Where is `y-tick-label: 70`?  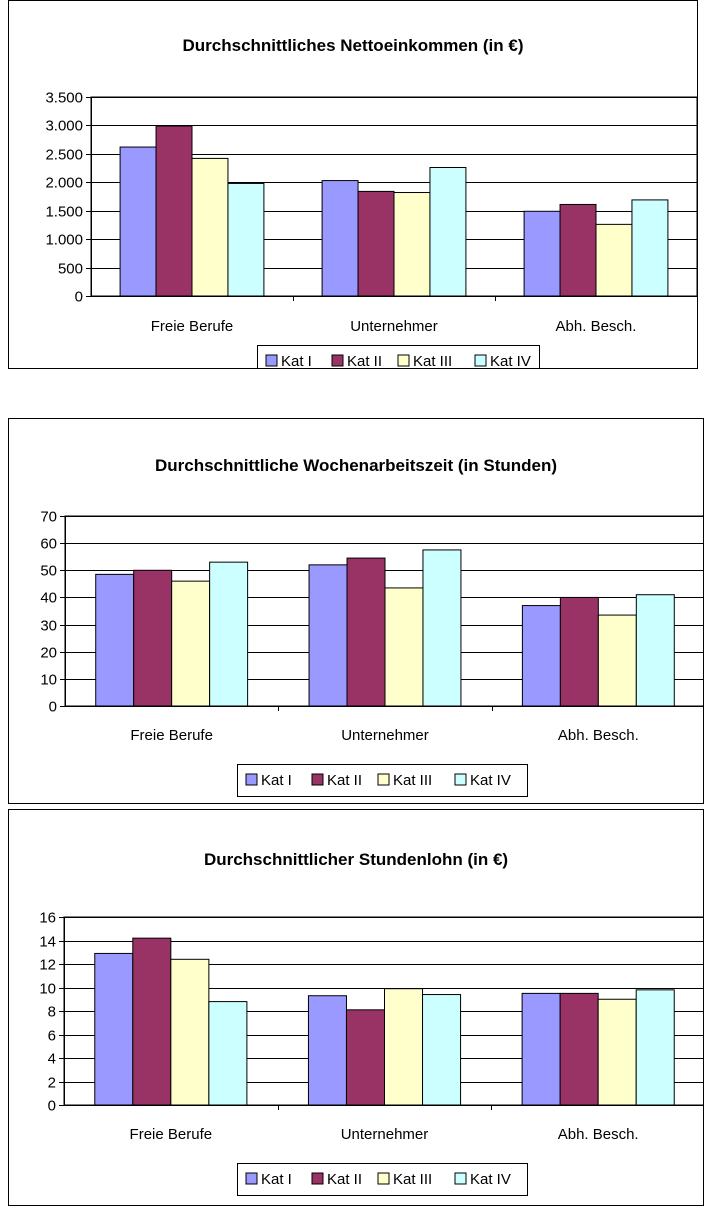
y-tick-label: 70 is located at coordinates (48, 517).